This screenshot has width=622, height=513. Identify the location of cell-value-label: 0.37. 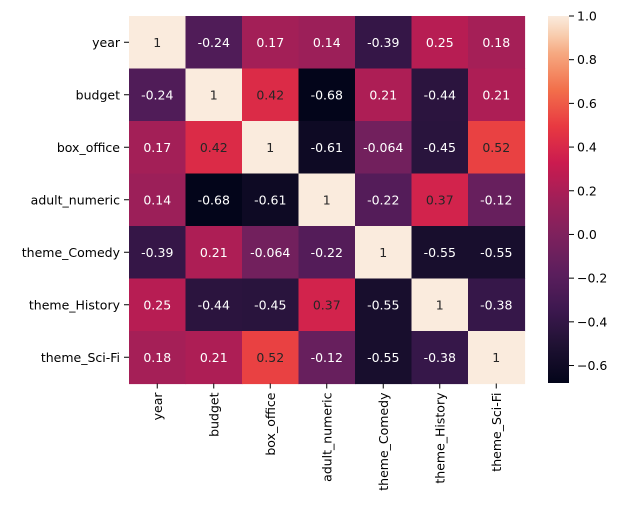
(327, 304).